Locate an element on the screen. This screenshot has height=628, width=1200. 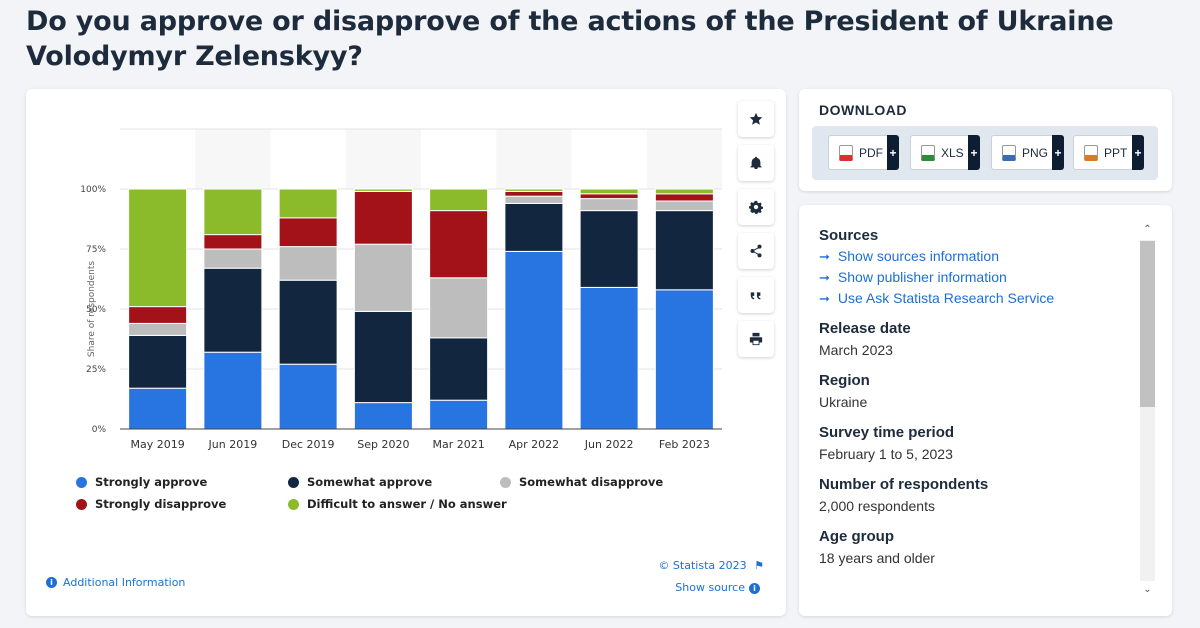
ask-statista-link: ➞ Use Ask Statista Research Service is located at coordinates (979, 298).